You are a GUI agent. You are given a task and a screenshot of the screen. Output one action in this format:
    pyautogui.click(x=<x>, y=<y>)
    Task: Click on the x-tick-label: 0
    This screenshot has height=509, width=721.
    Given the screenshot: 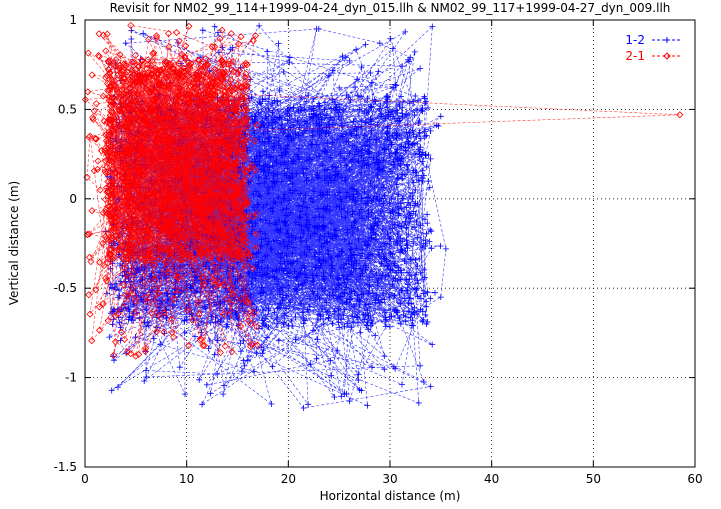 What is the action you would take?
    pyautogui.click(x=85, y=479)
    